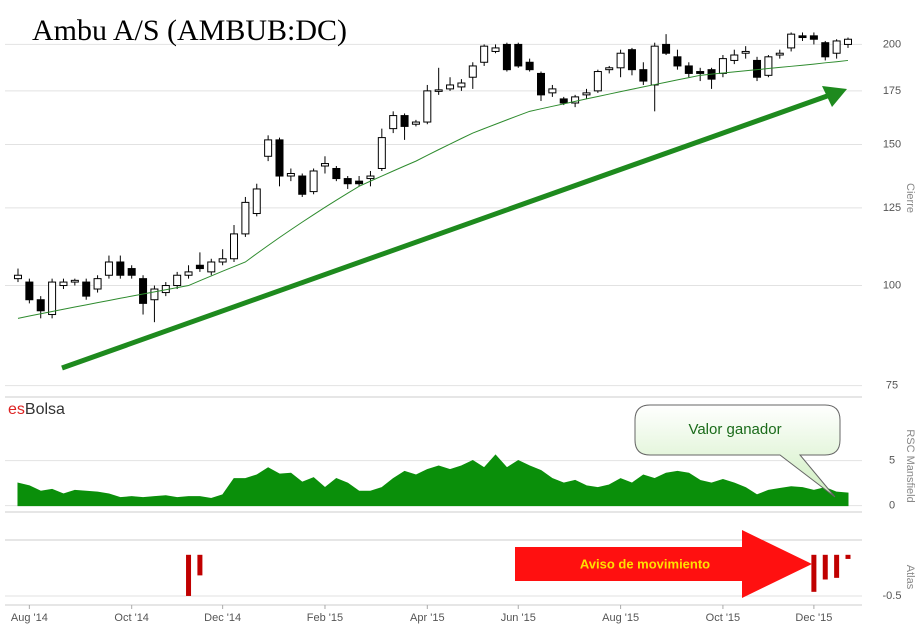  What do you see at coordinates (645, 563) in the screenshot?
I see `signal-text: Aviso de movimiento` at bounding box center [645, 563].